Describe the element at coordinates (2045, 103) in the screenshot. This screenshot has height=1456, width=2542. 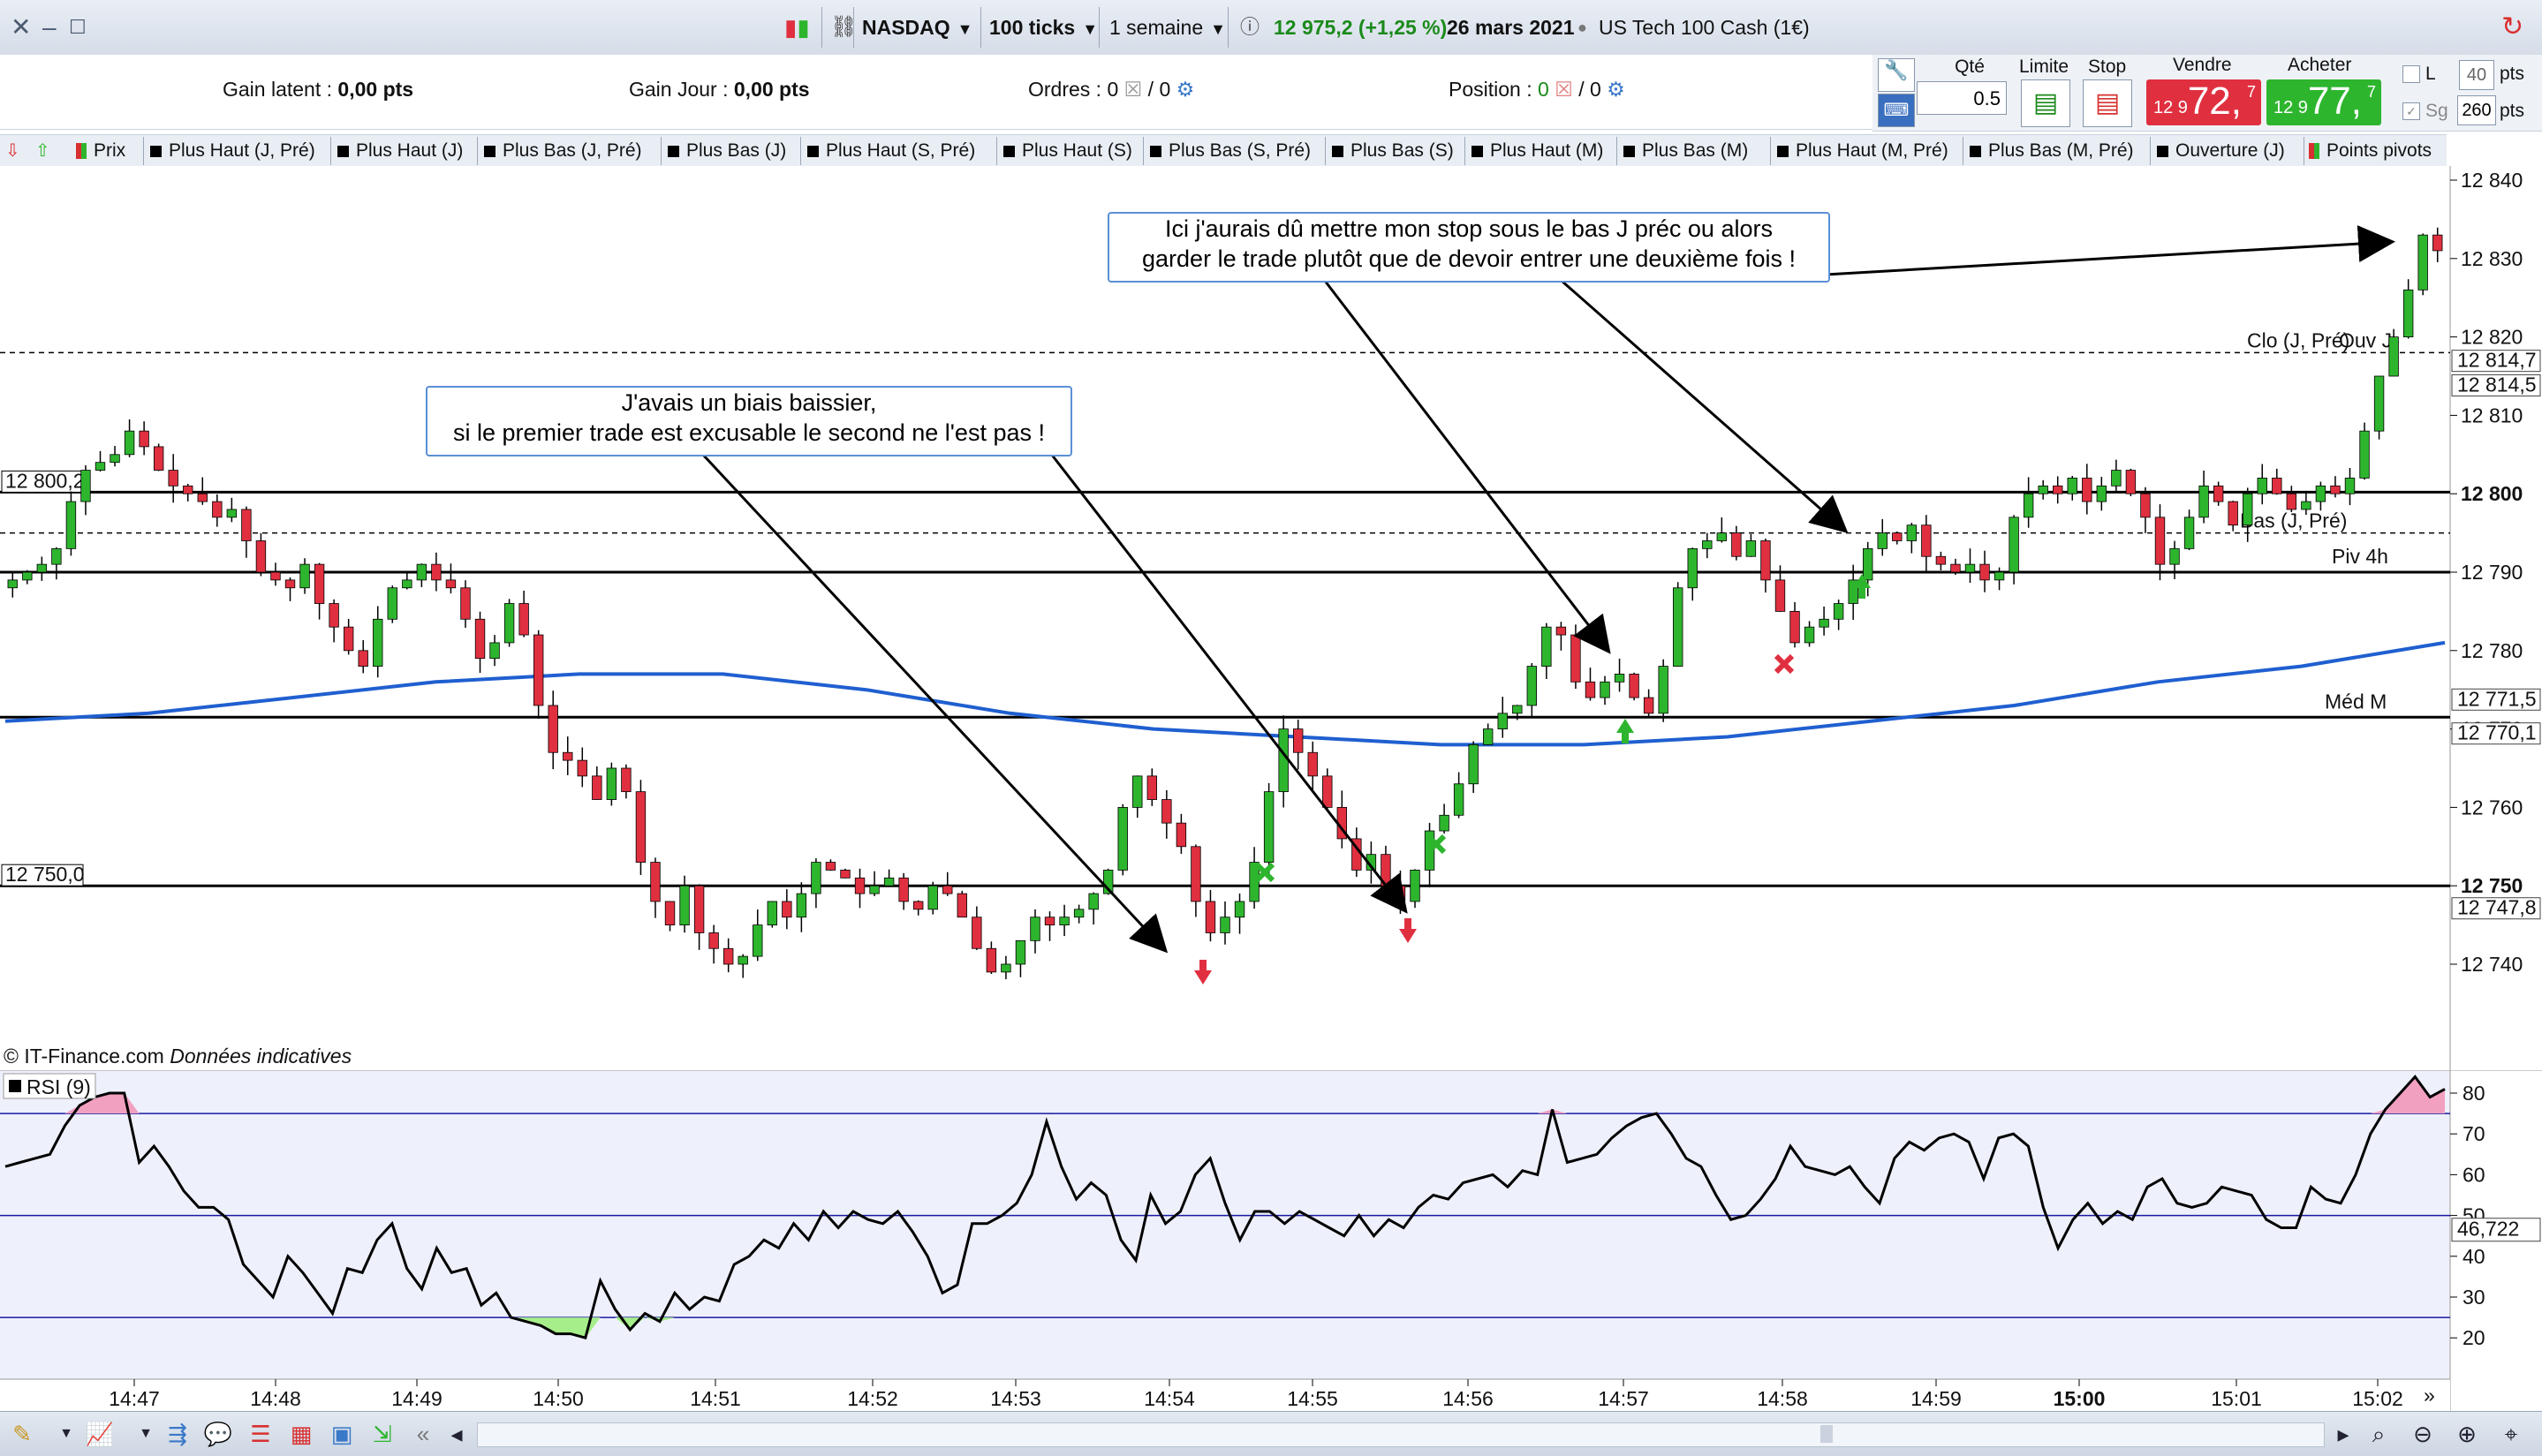
I see `limit-order-icon: ▤` at that location.